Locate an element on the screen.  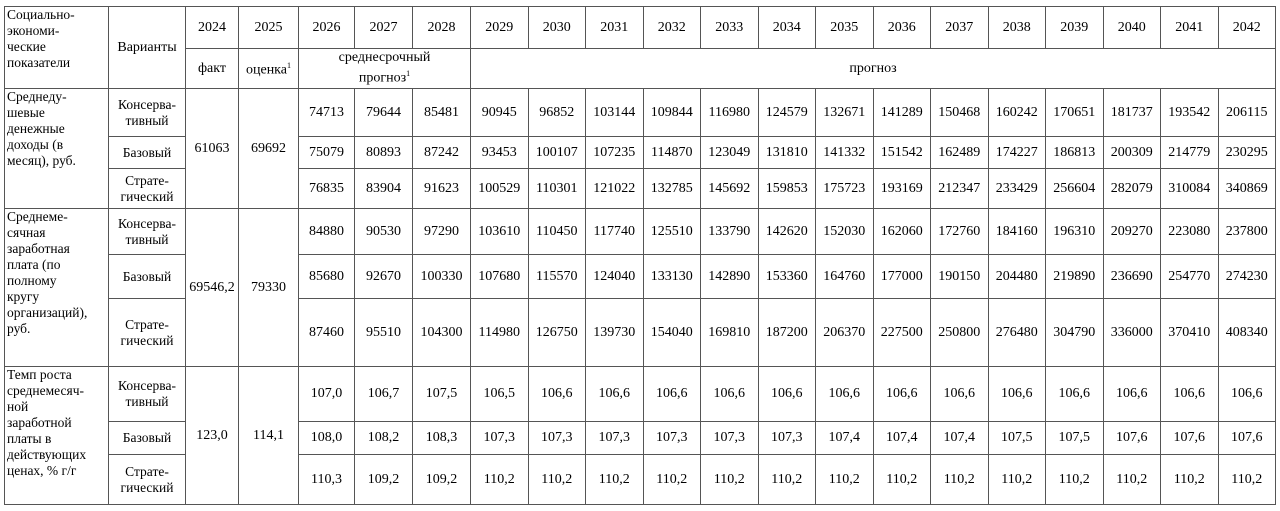
forecast-value-text: 274230 is located at coordinates (1246, 276).